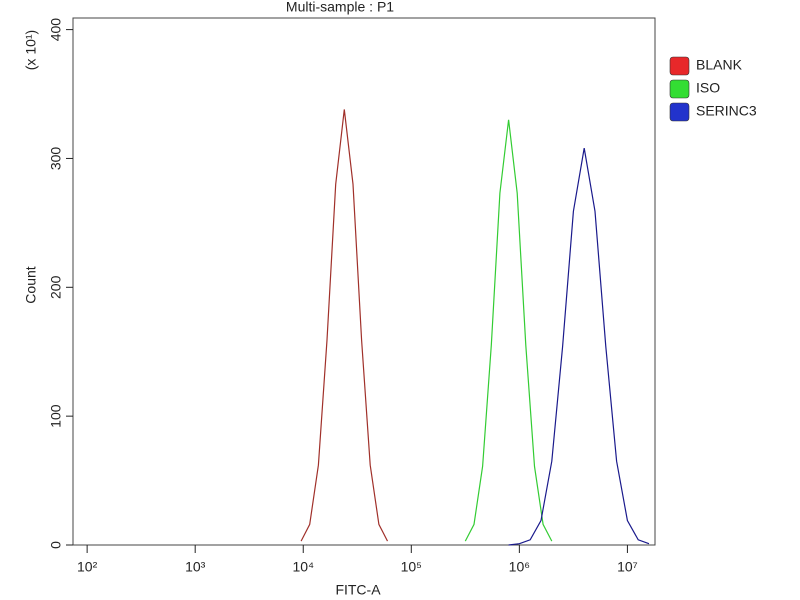 The image size is (800, 600). I want to click on x-tick-label: 10⁶, so click(519, 567).